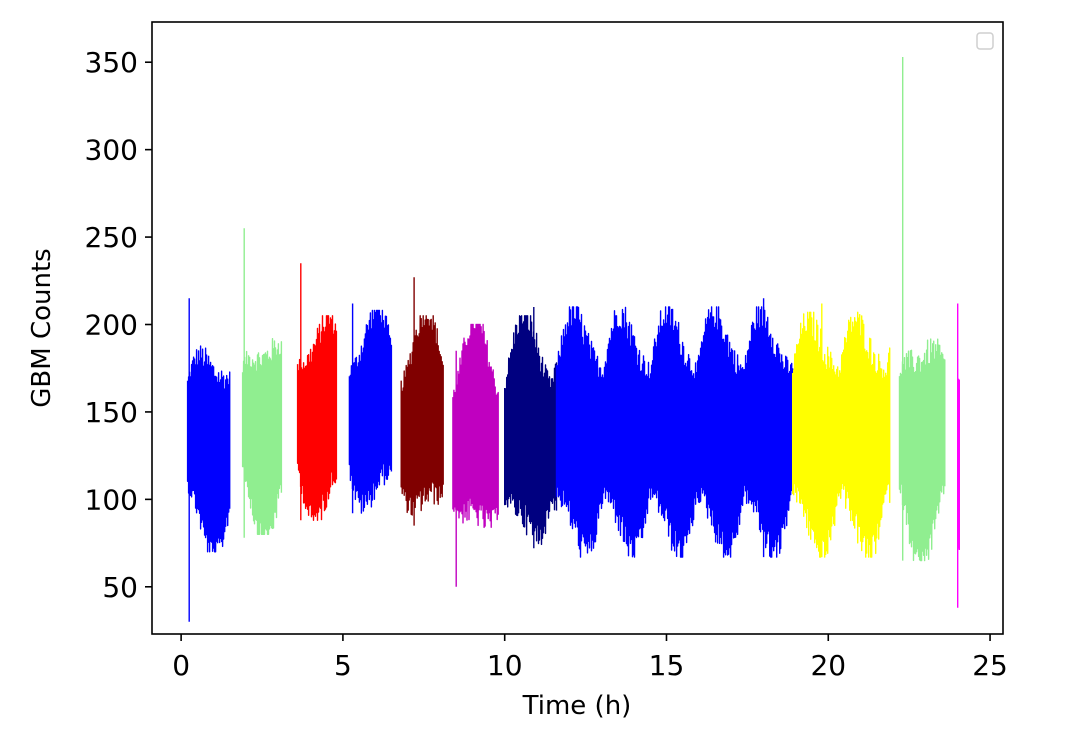 The width and height of the screenshot is (1076, 742). I want to click on y-tick-label: 50, so click(120, 587).